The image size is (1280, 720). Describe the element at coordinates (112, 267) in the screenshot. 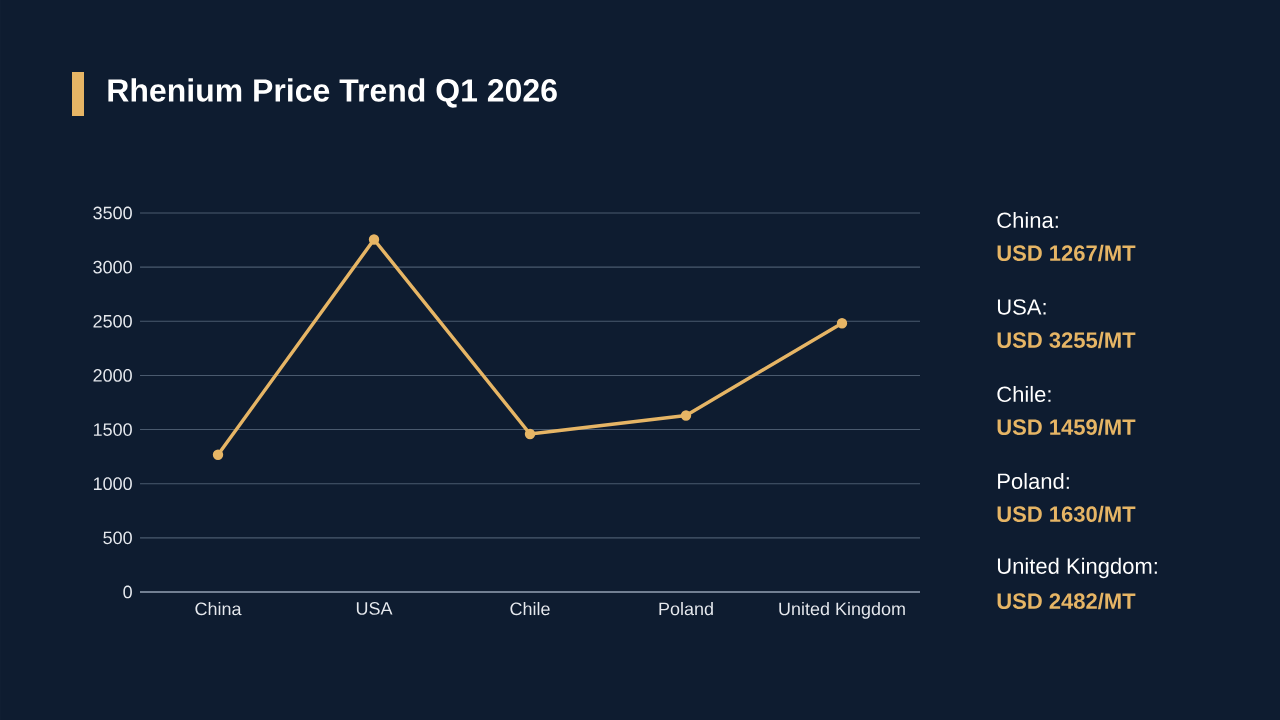

I see `y-tick-label: 3000` at that location.